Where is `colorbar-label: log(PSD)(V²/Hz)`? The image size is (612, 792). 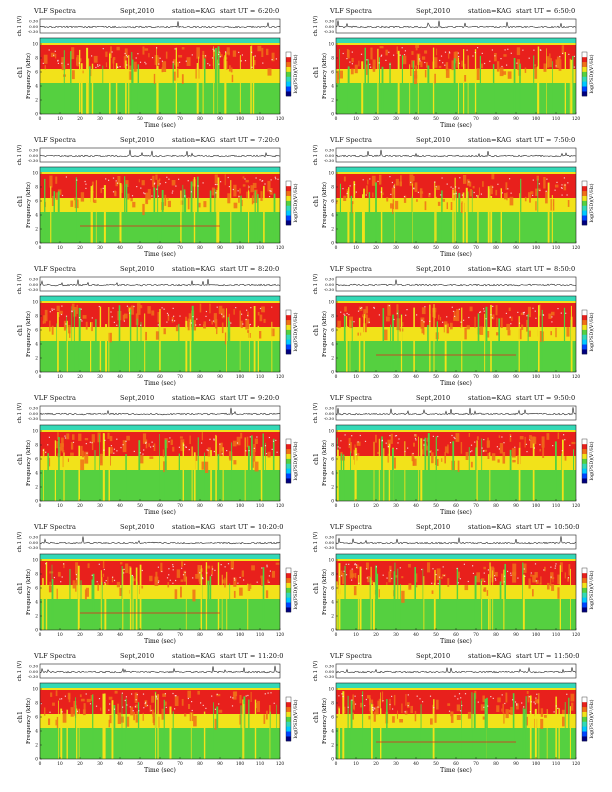 colorbar-label: log(PSD)(V²/Hz) is located at coordinates (295, 331).